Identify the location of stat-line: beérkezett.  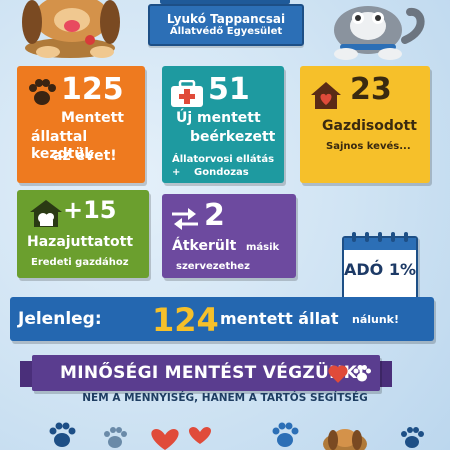
(233, 137).